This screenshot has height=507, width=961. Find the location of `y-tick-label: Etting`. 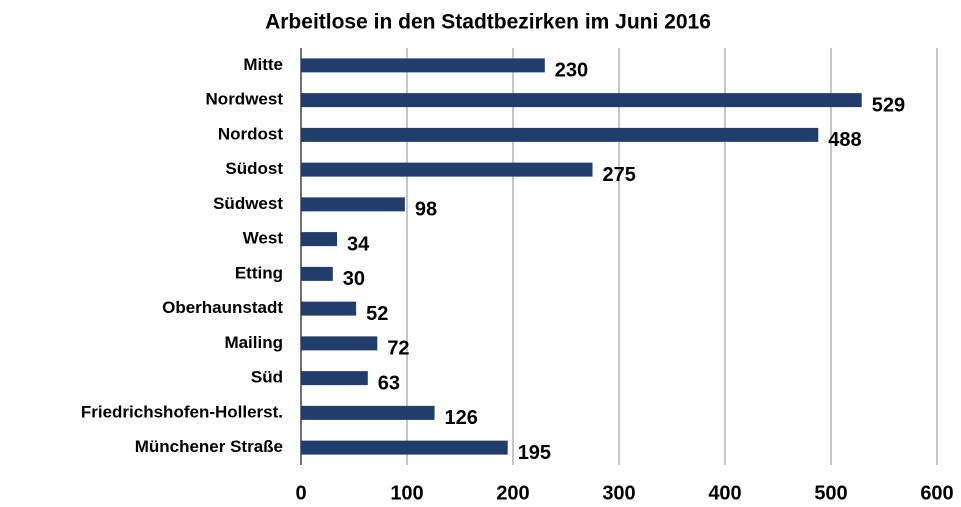

y-tick-label: Etting is located at coordinates (259, 272).